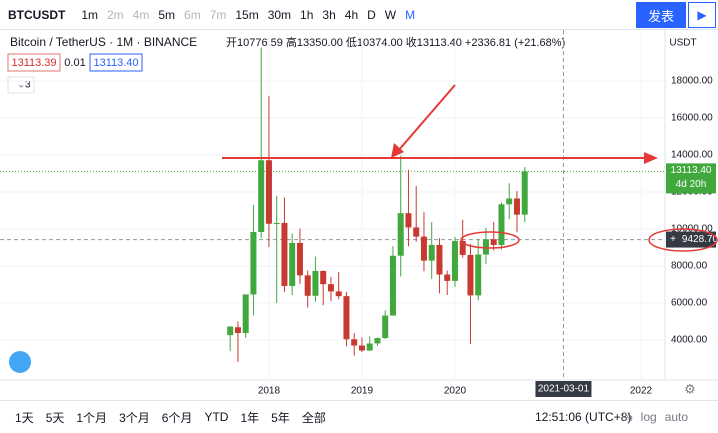  I want to click on scale-button: auto, so click(676, 417).